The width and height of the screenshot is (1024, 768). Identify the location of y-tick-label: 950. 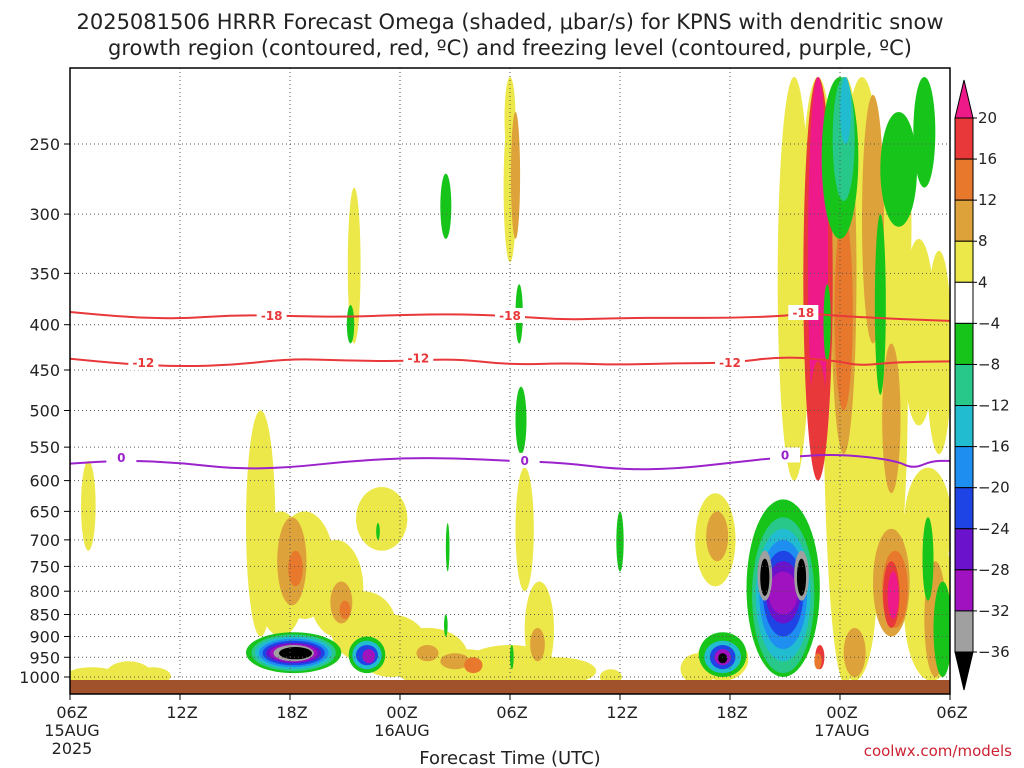
(44, 657).